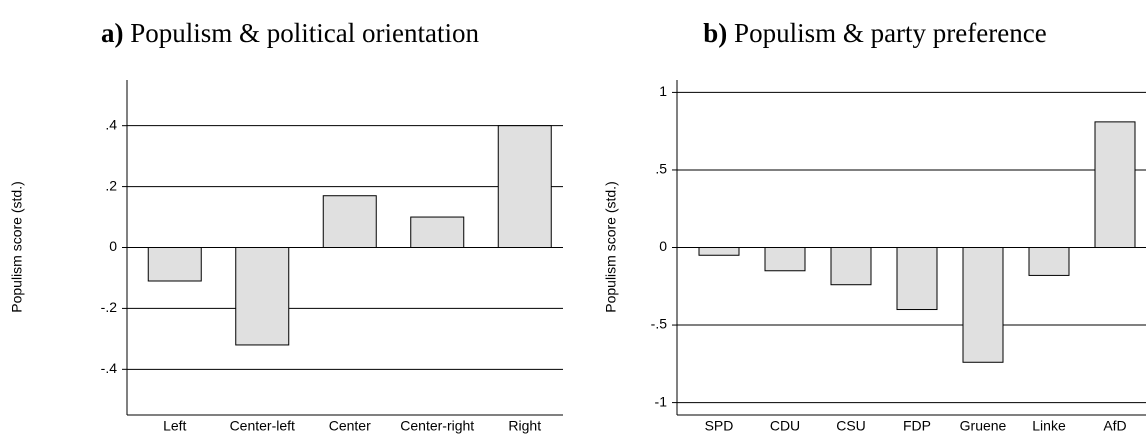 The height and width of the screenshot is (436, 1146). I want to click on y-tick-label: .4, so click(111, 124).